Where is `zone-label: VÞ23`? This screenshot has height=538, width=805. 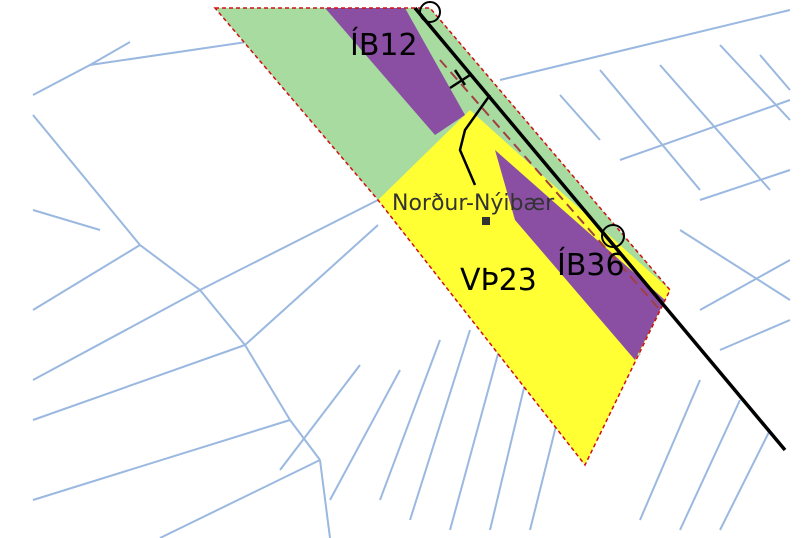 zone-label: VÞ23 is located at coordinates (498, 280).